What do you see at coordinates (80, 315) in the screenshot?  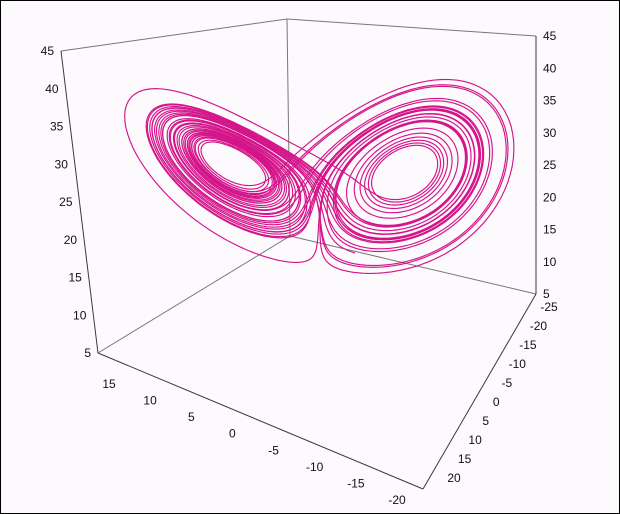 I see `z-left-tick-7: 10` at bounding box center [80, 315].